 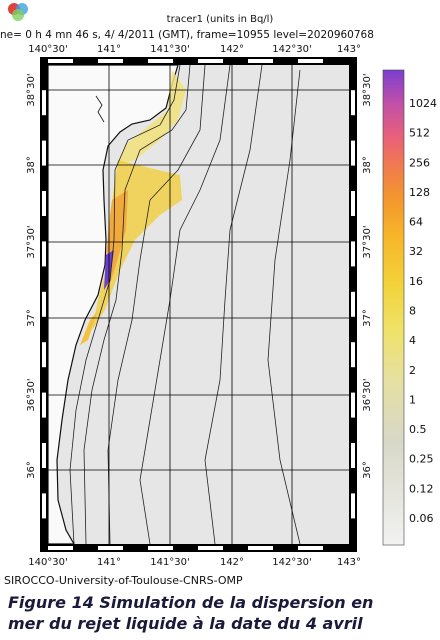 I want to click on colorbar-label: 2, so click(x=412, y=370).